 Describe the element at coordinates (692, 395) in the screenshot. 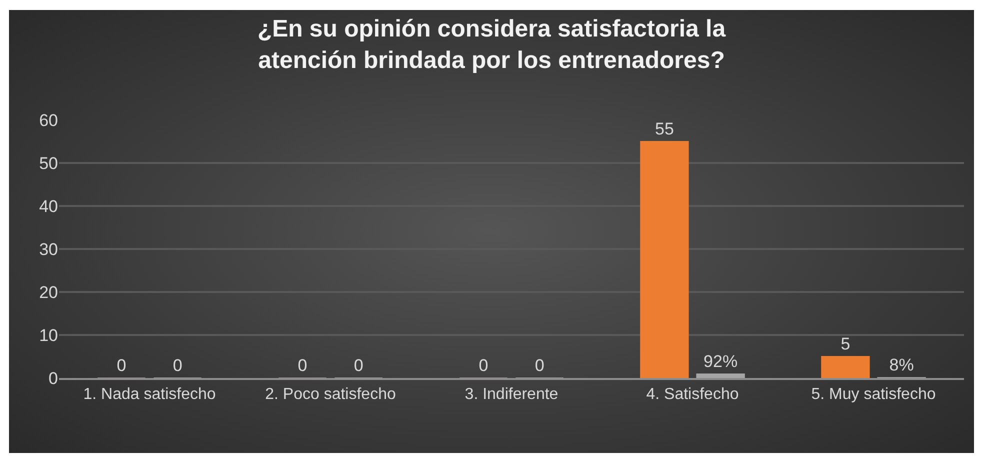

I see `x-tick-label: 4. Satisfecho` at that location.